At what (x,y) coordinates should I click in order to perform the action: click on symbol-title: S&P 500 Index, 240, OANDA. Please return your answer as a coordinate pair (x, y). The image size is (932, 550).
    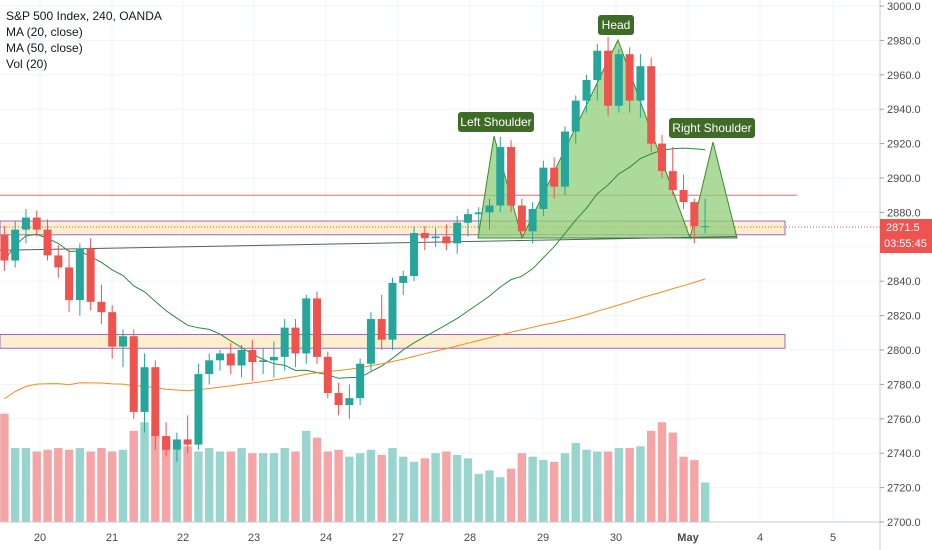
    Looking at the image, I should click on (84, 16).